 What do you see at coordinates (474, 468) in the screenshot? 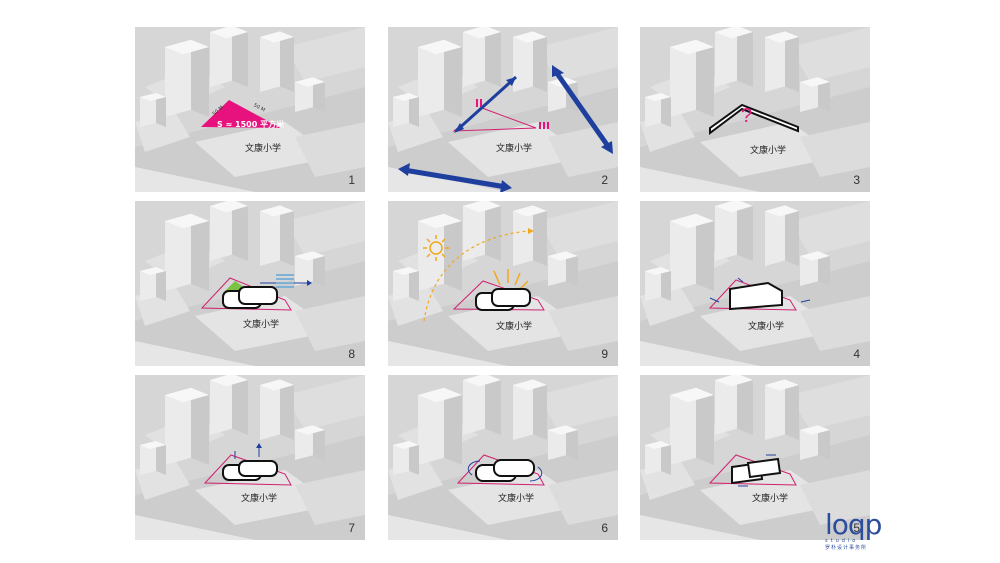
I see `rotate-arrow` at bounding box center [474, 468].